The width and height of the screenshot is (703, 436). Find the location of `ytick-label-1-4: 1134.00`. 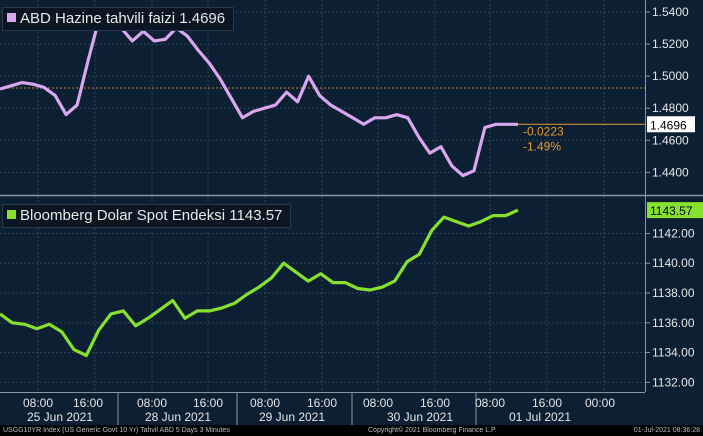

ytick-label-1-4: 1134.00 is located at coordinates (673, 353).